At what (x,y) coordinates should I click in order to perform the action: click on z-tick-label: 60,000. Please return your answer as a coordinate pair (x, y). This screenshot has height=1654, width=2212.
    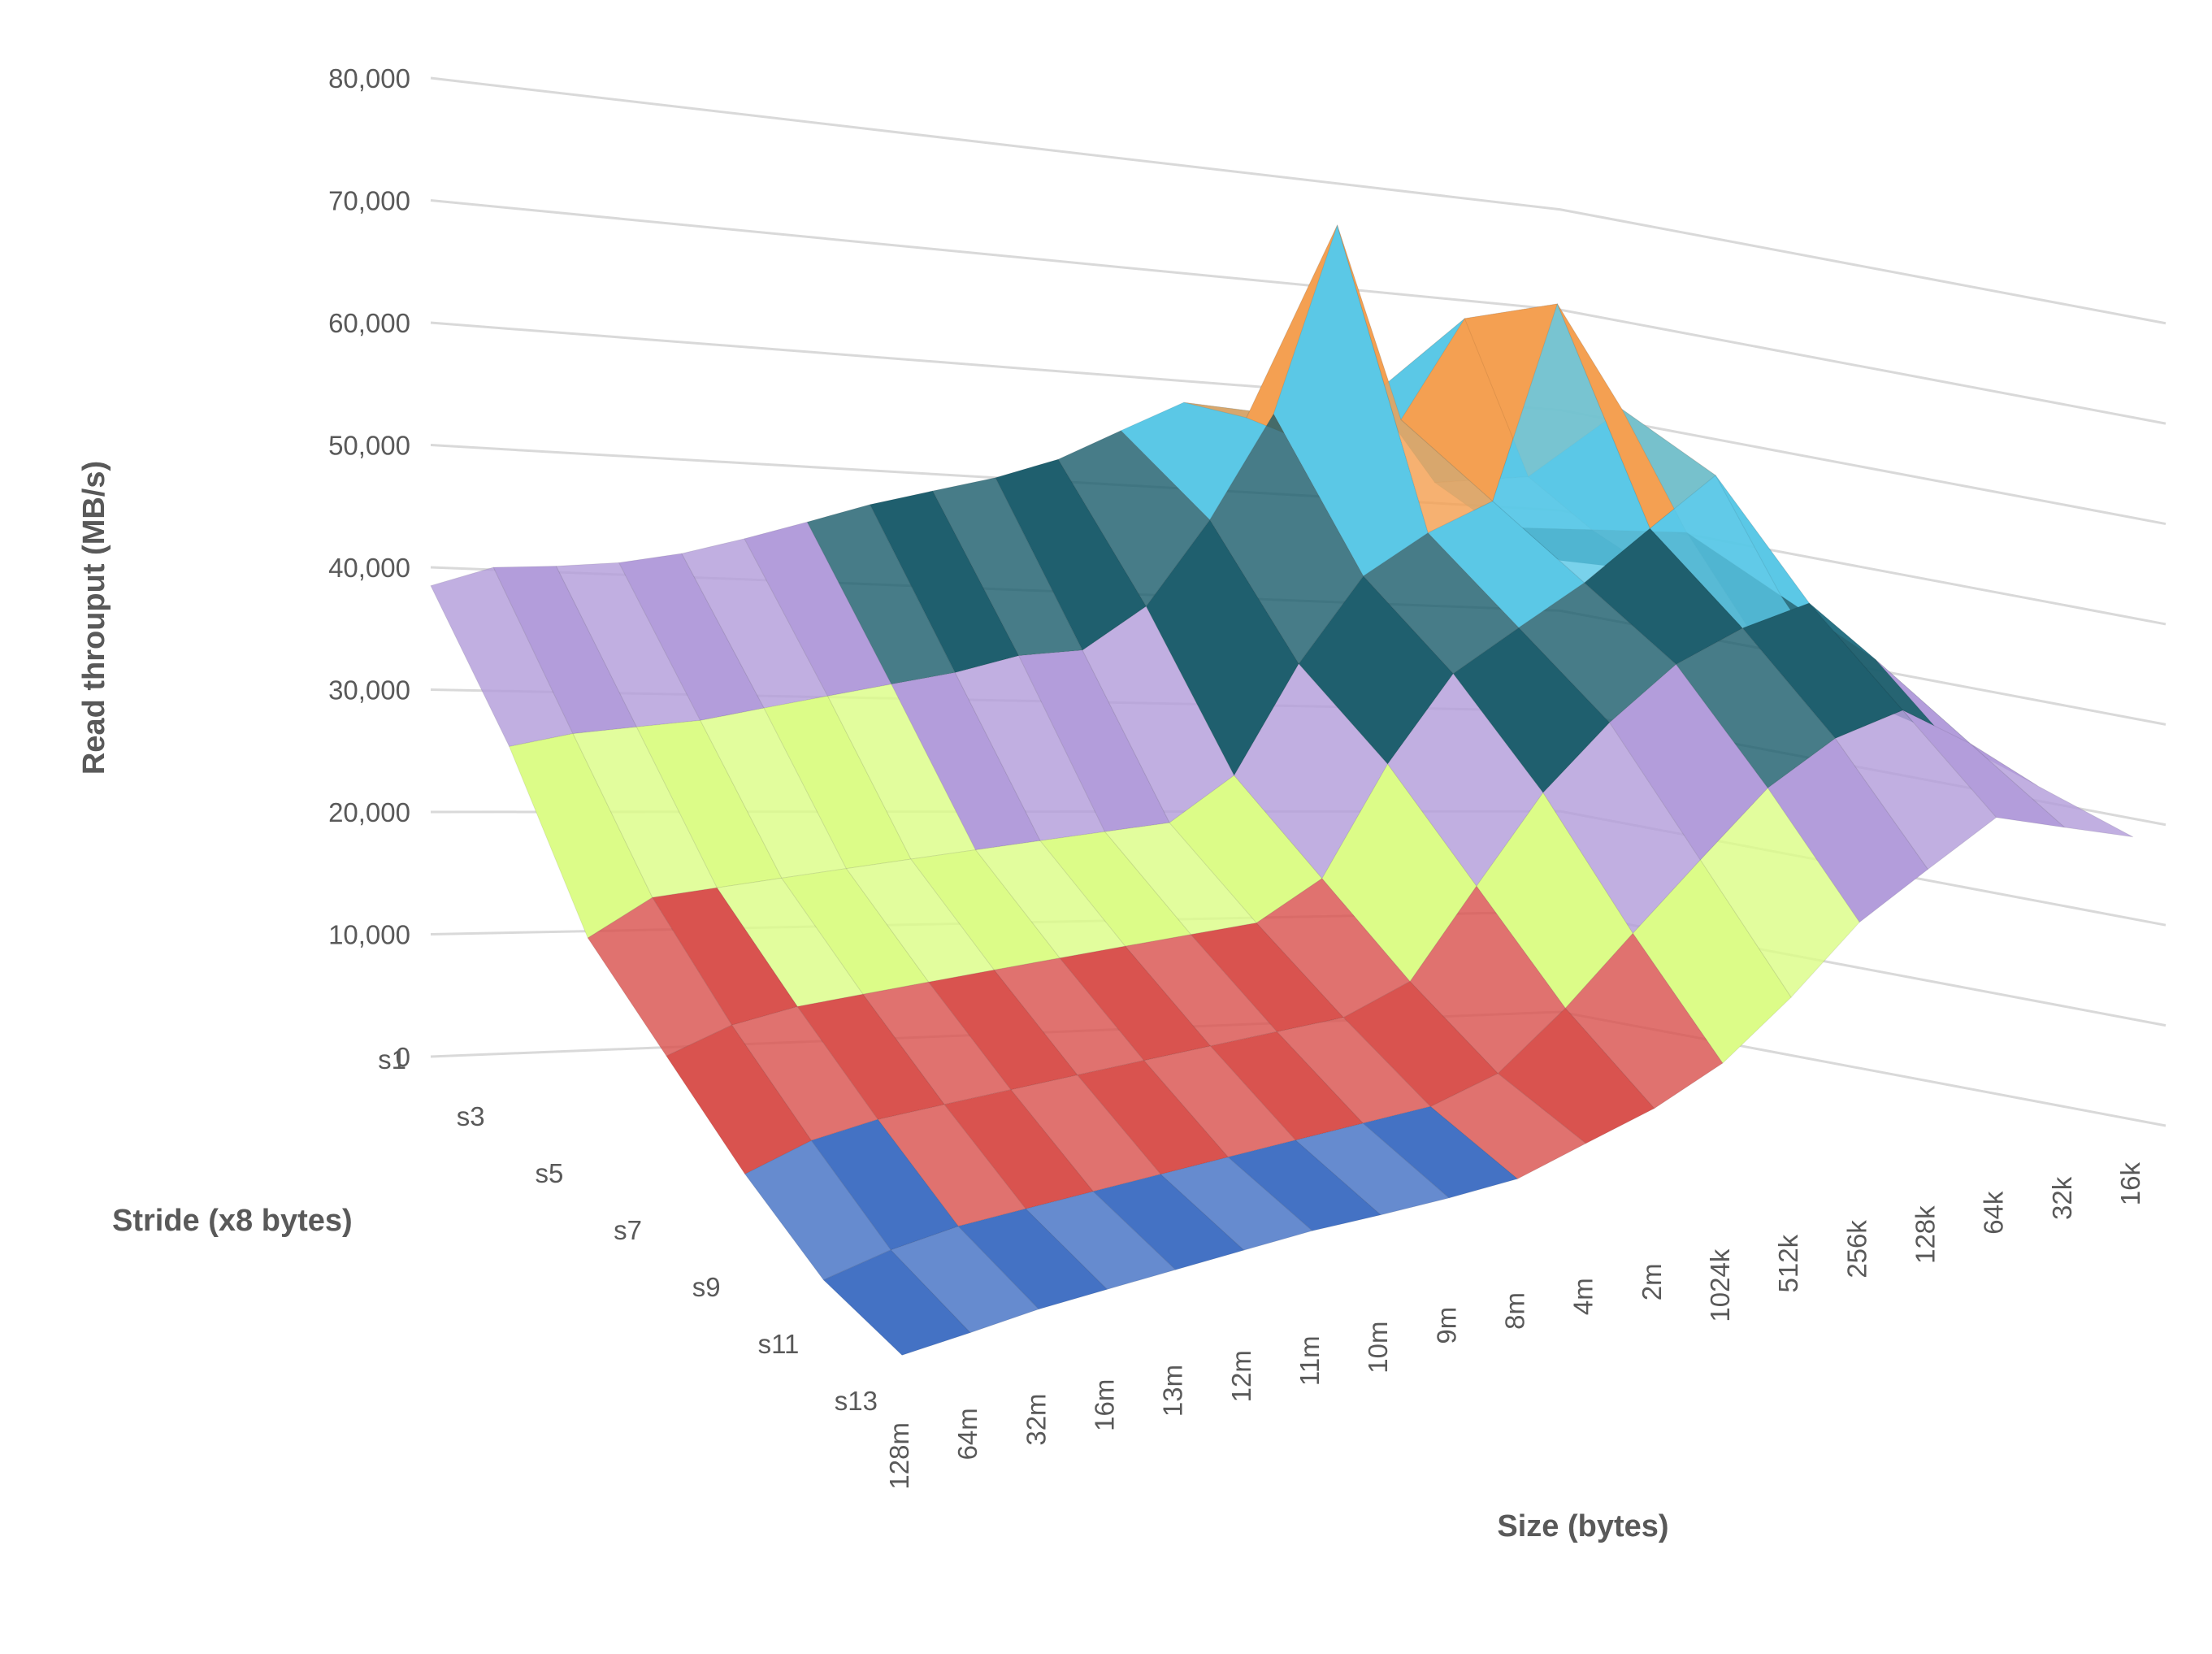
    Looking at the image, I should click on (369, 323).